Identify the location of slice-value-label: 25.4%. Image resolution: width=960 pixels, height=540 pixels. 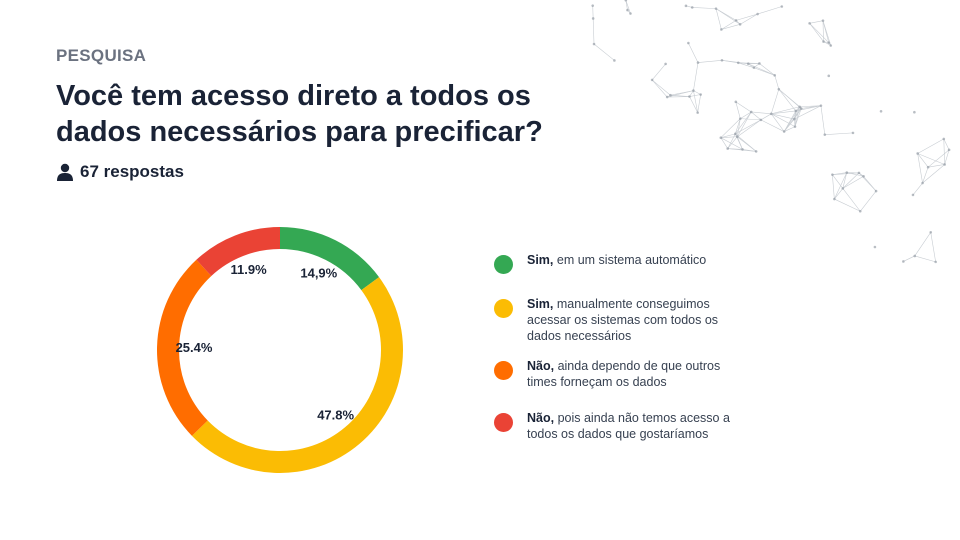
(194, 347).